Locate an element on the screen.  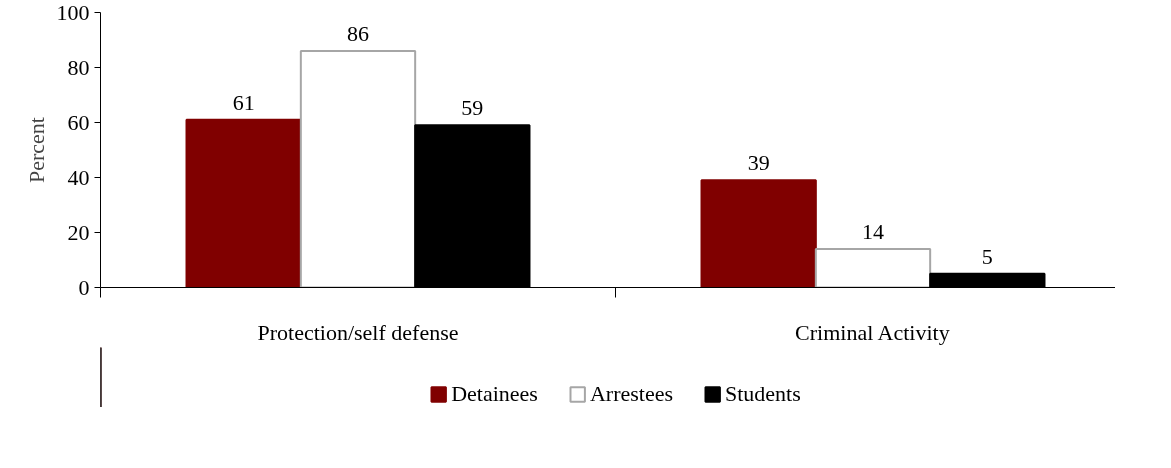
y-tick-label: 80 is located at coordinates (78, 67).